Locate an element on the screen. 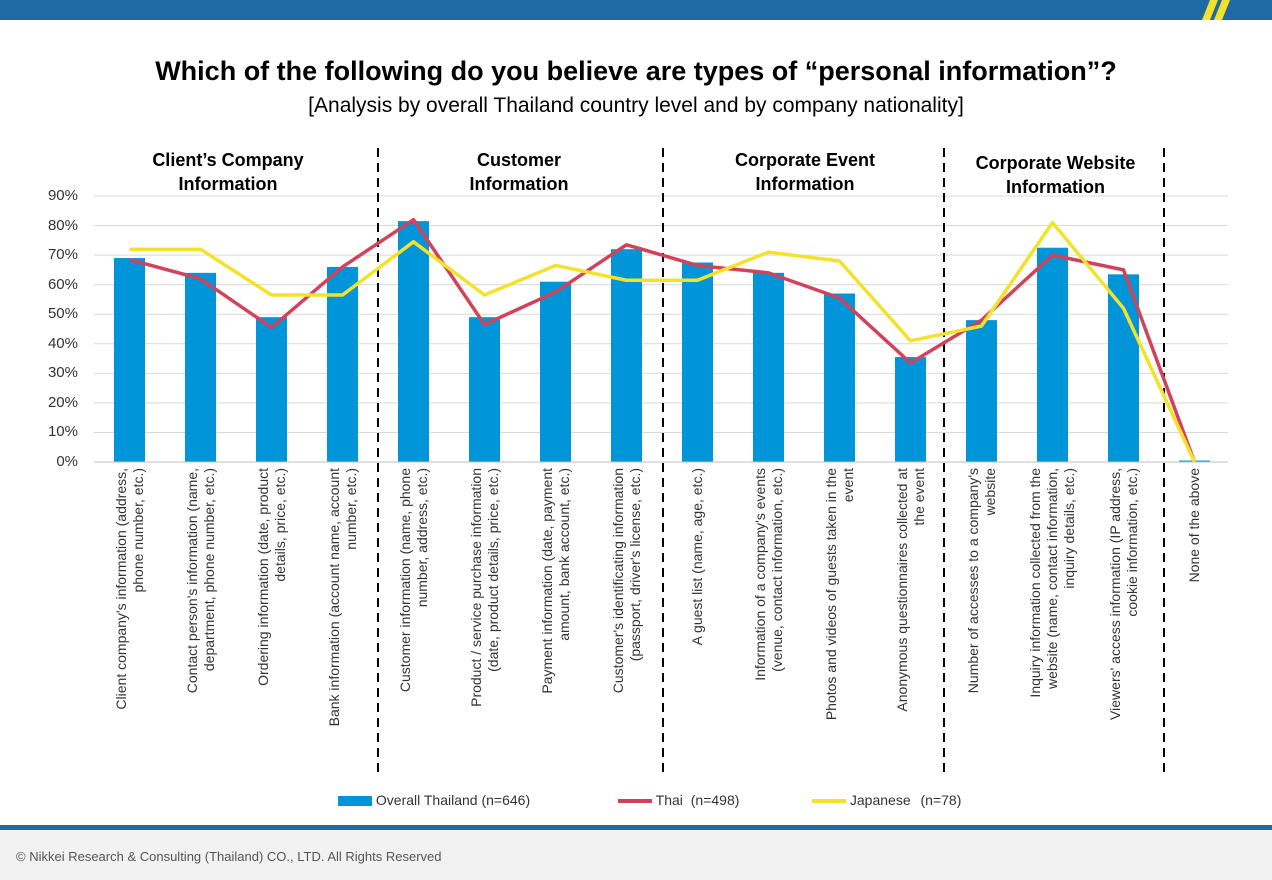  x-category-label: A guest list (name, age, etc.) is located at coordinates (697, 618).